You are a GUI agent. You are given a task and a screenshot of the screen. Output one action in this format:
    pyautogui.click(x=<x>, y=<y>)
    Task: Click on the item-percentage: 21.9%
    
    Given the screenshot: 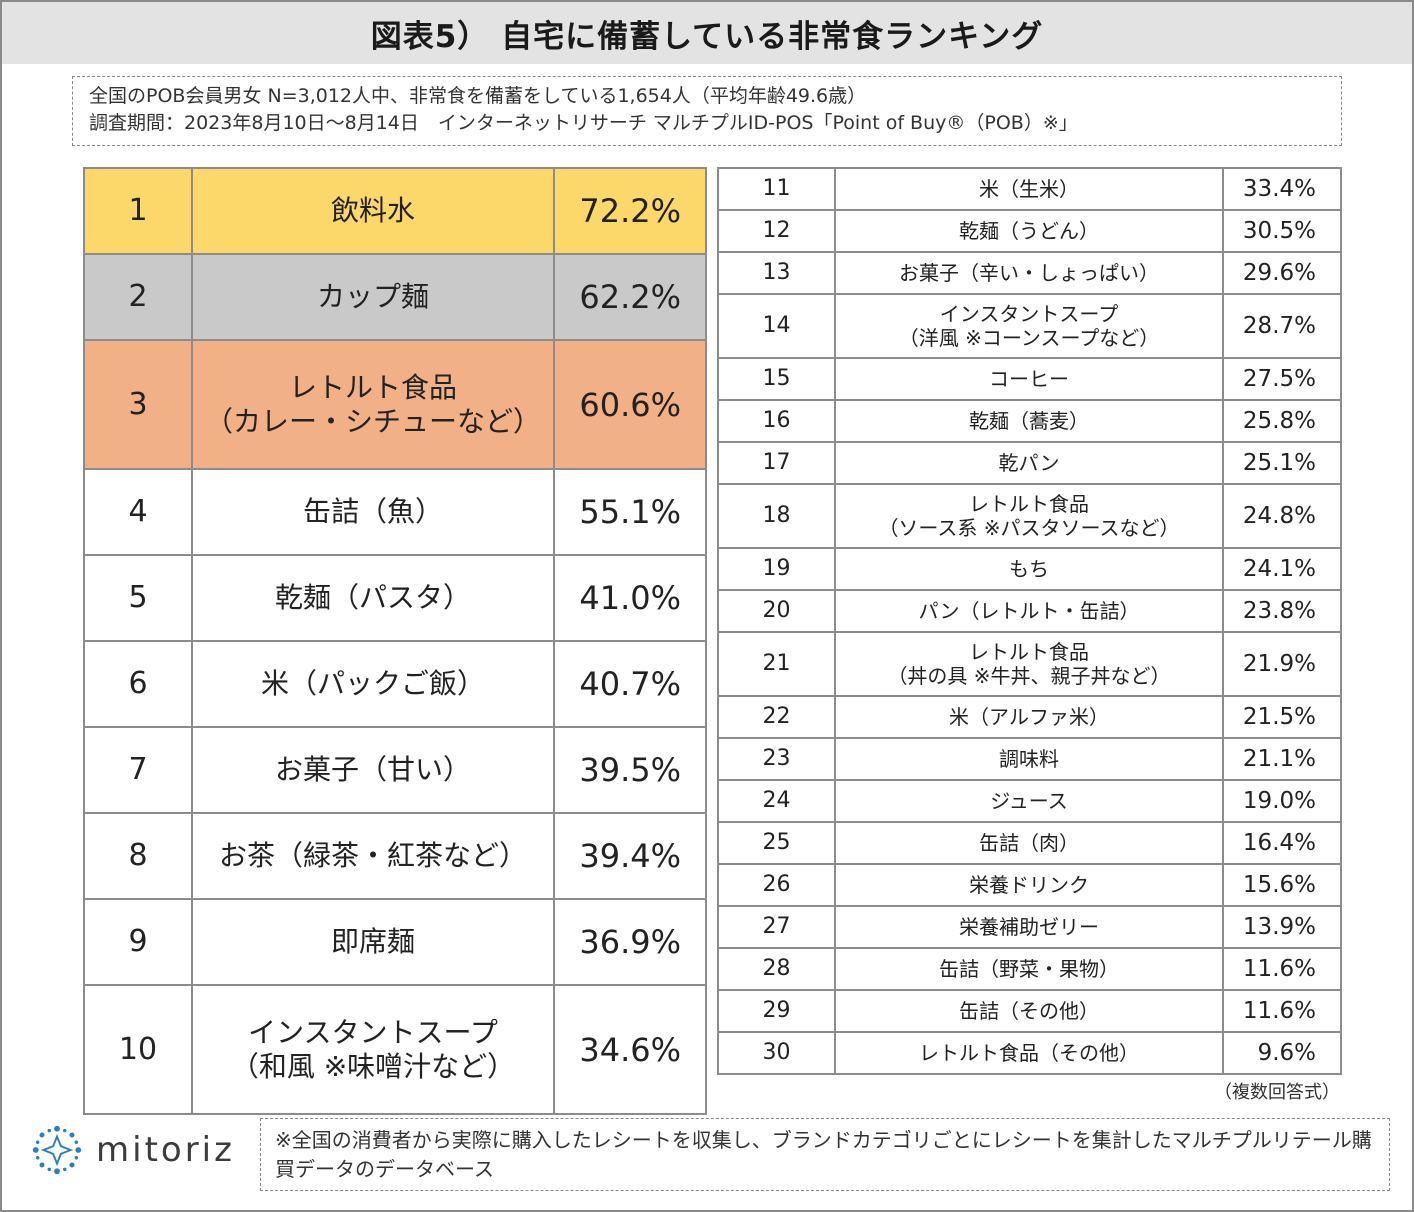 What is the action you would take?
    pyautogui.click(x=1282, y=664)
    